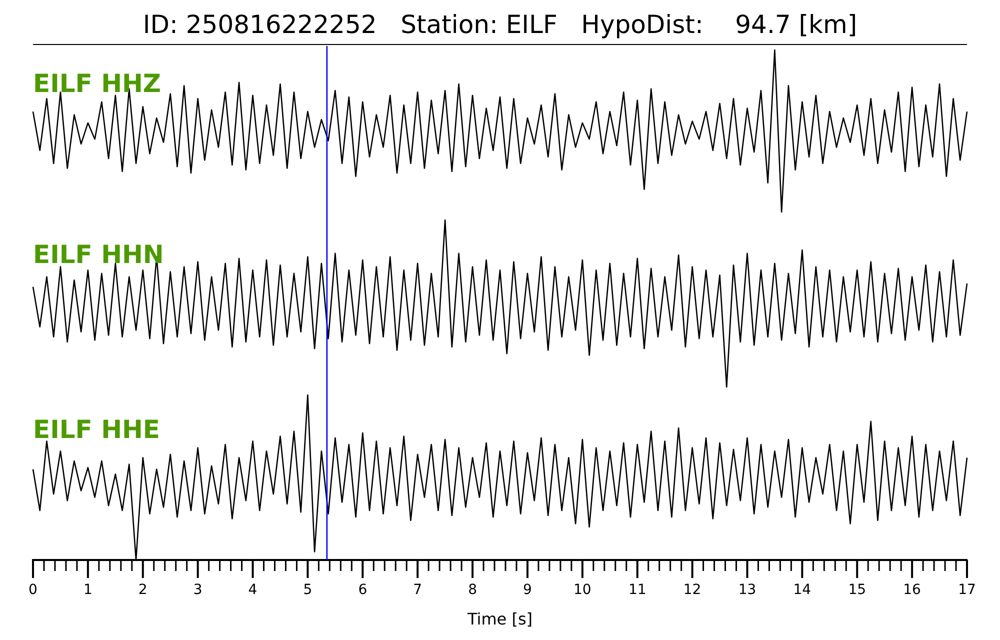  Describe the element at coordinates (33, 590) in the screenshot. I see `x-tick-label: 0` at that location.